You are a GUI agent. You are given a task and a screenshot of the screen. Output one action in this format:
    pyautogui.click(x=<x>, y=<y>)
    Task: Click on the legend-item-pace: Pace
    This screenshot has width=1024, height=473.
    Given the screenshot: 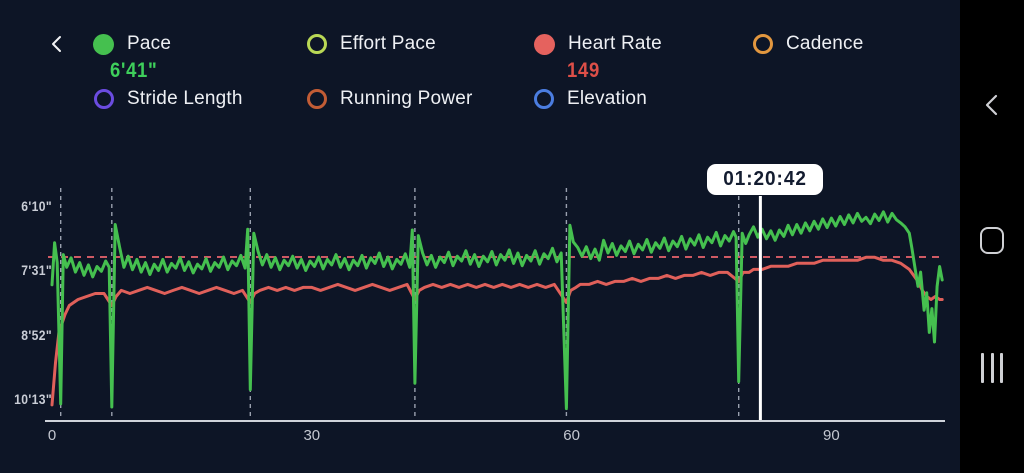 What is the action you would take?
    pyautogui.click(x=132, y=44)
    